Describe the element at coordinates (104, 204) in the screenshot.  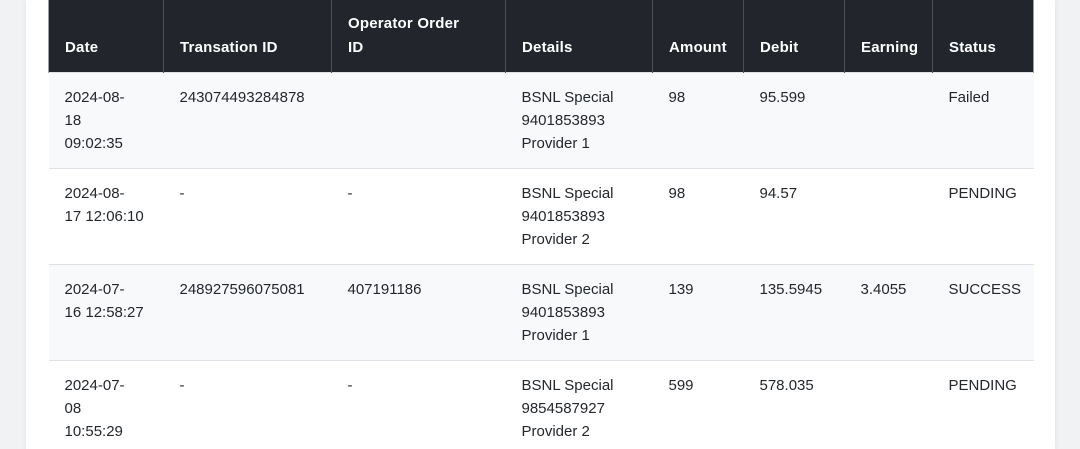
I see `cell-date: 2024-08- 17 12:06:10` at that location.